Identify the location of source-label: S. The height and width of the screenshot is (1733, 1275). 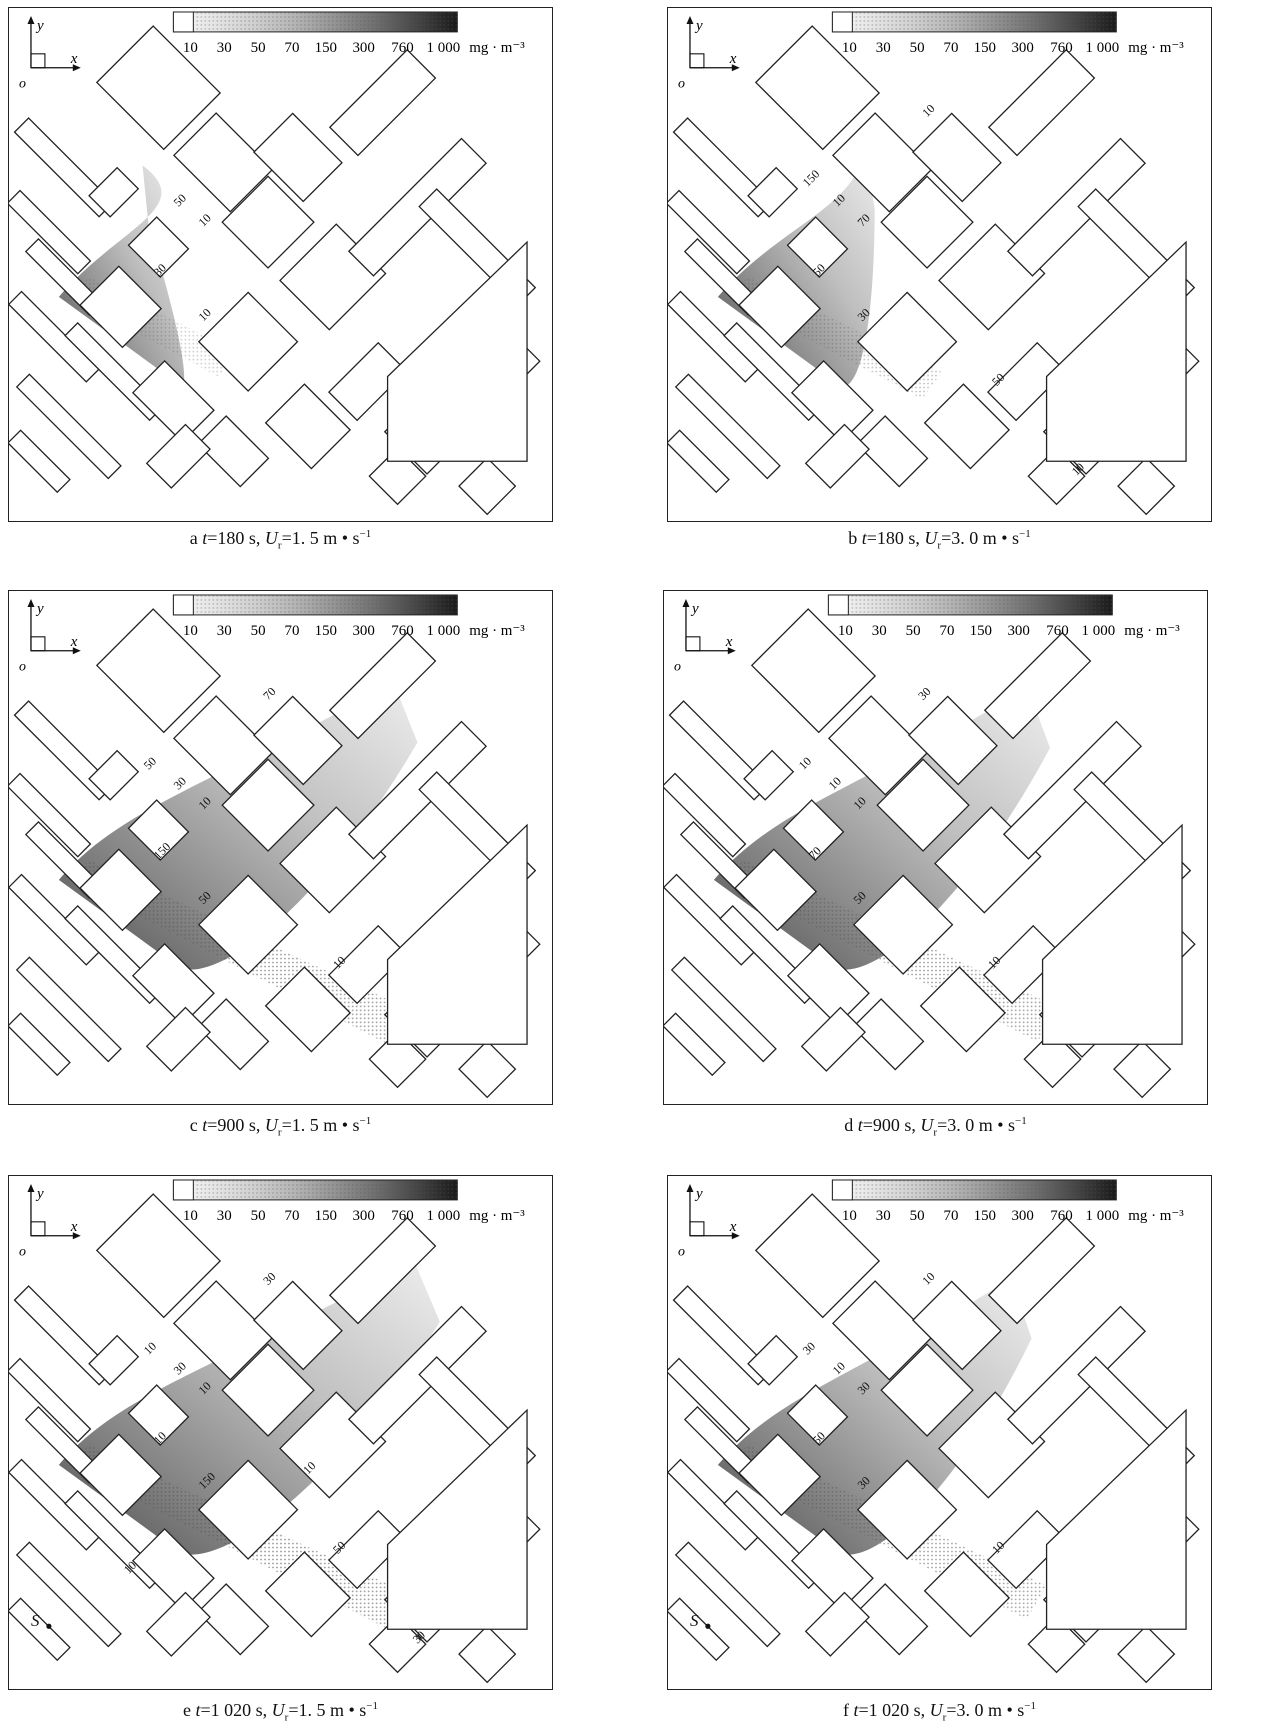
(35, 1620).